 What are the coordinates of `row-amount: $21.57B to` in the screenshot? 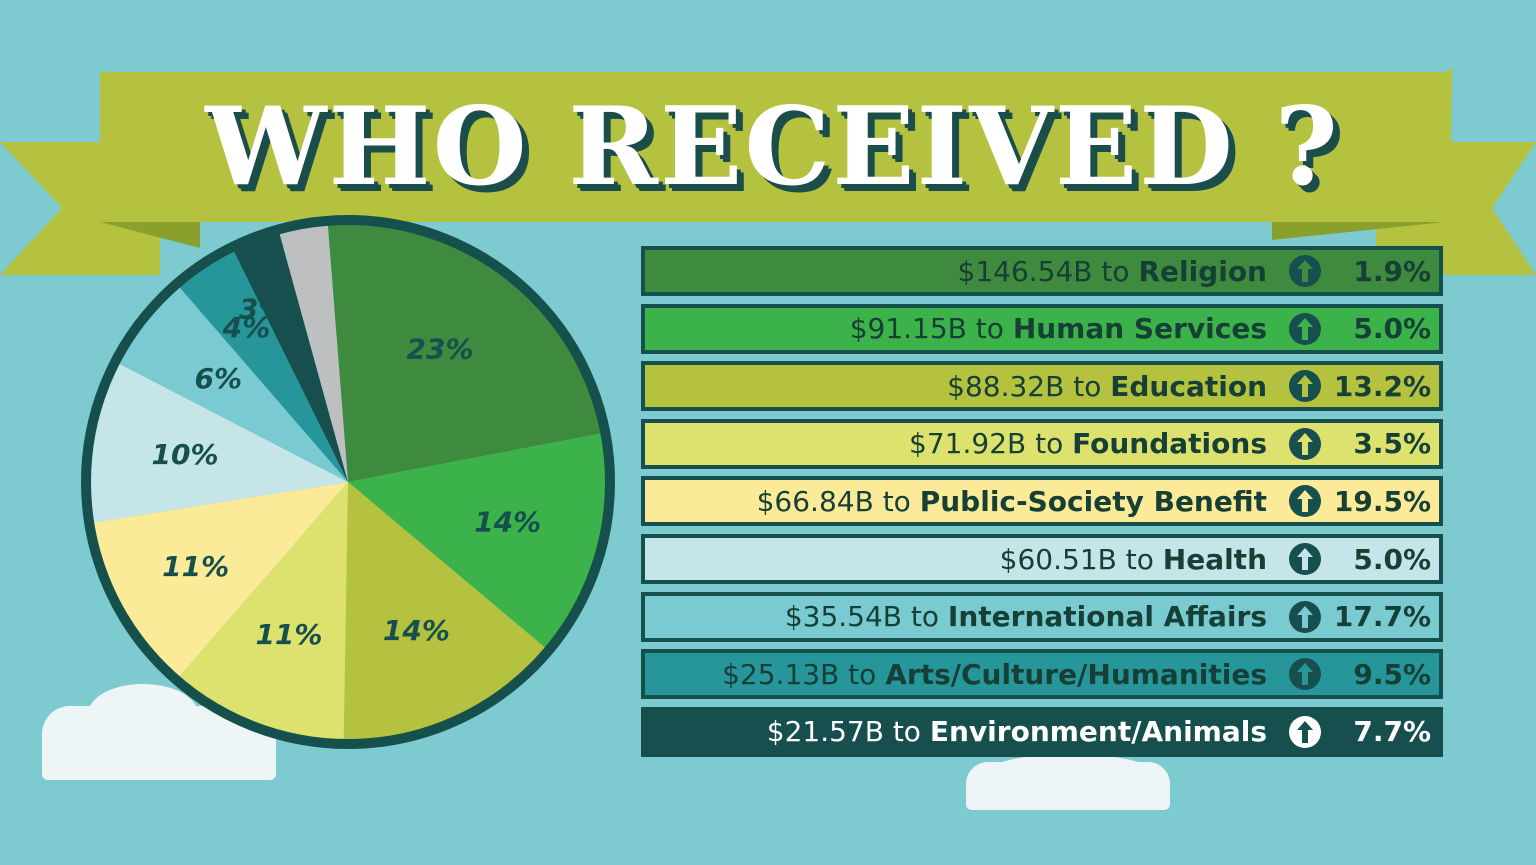 It's located at (843, 732).